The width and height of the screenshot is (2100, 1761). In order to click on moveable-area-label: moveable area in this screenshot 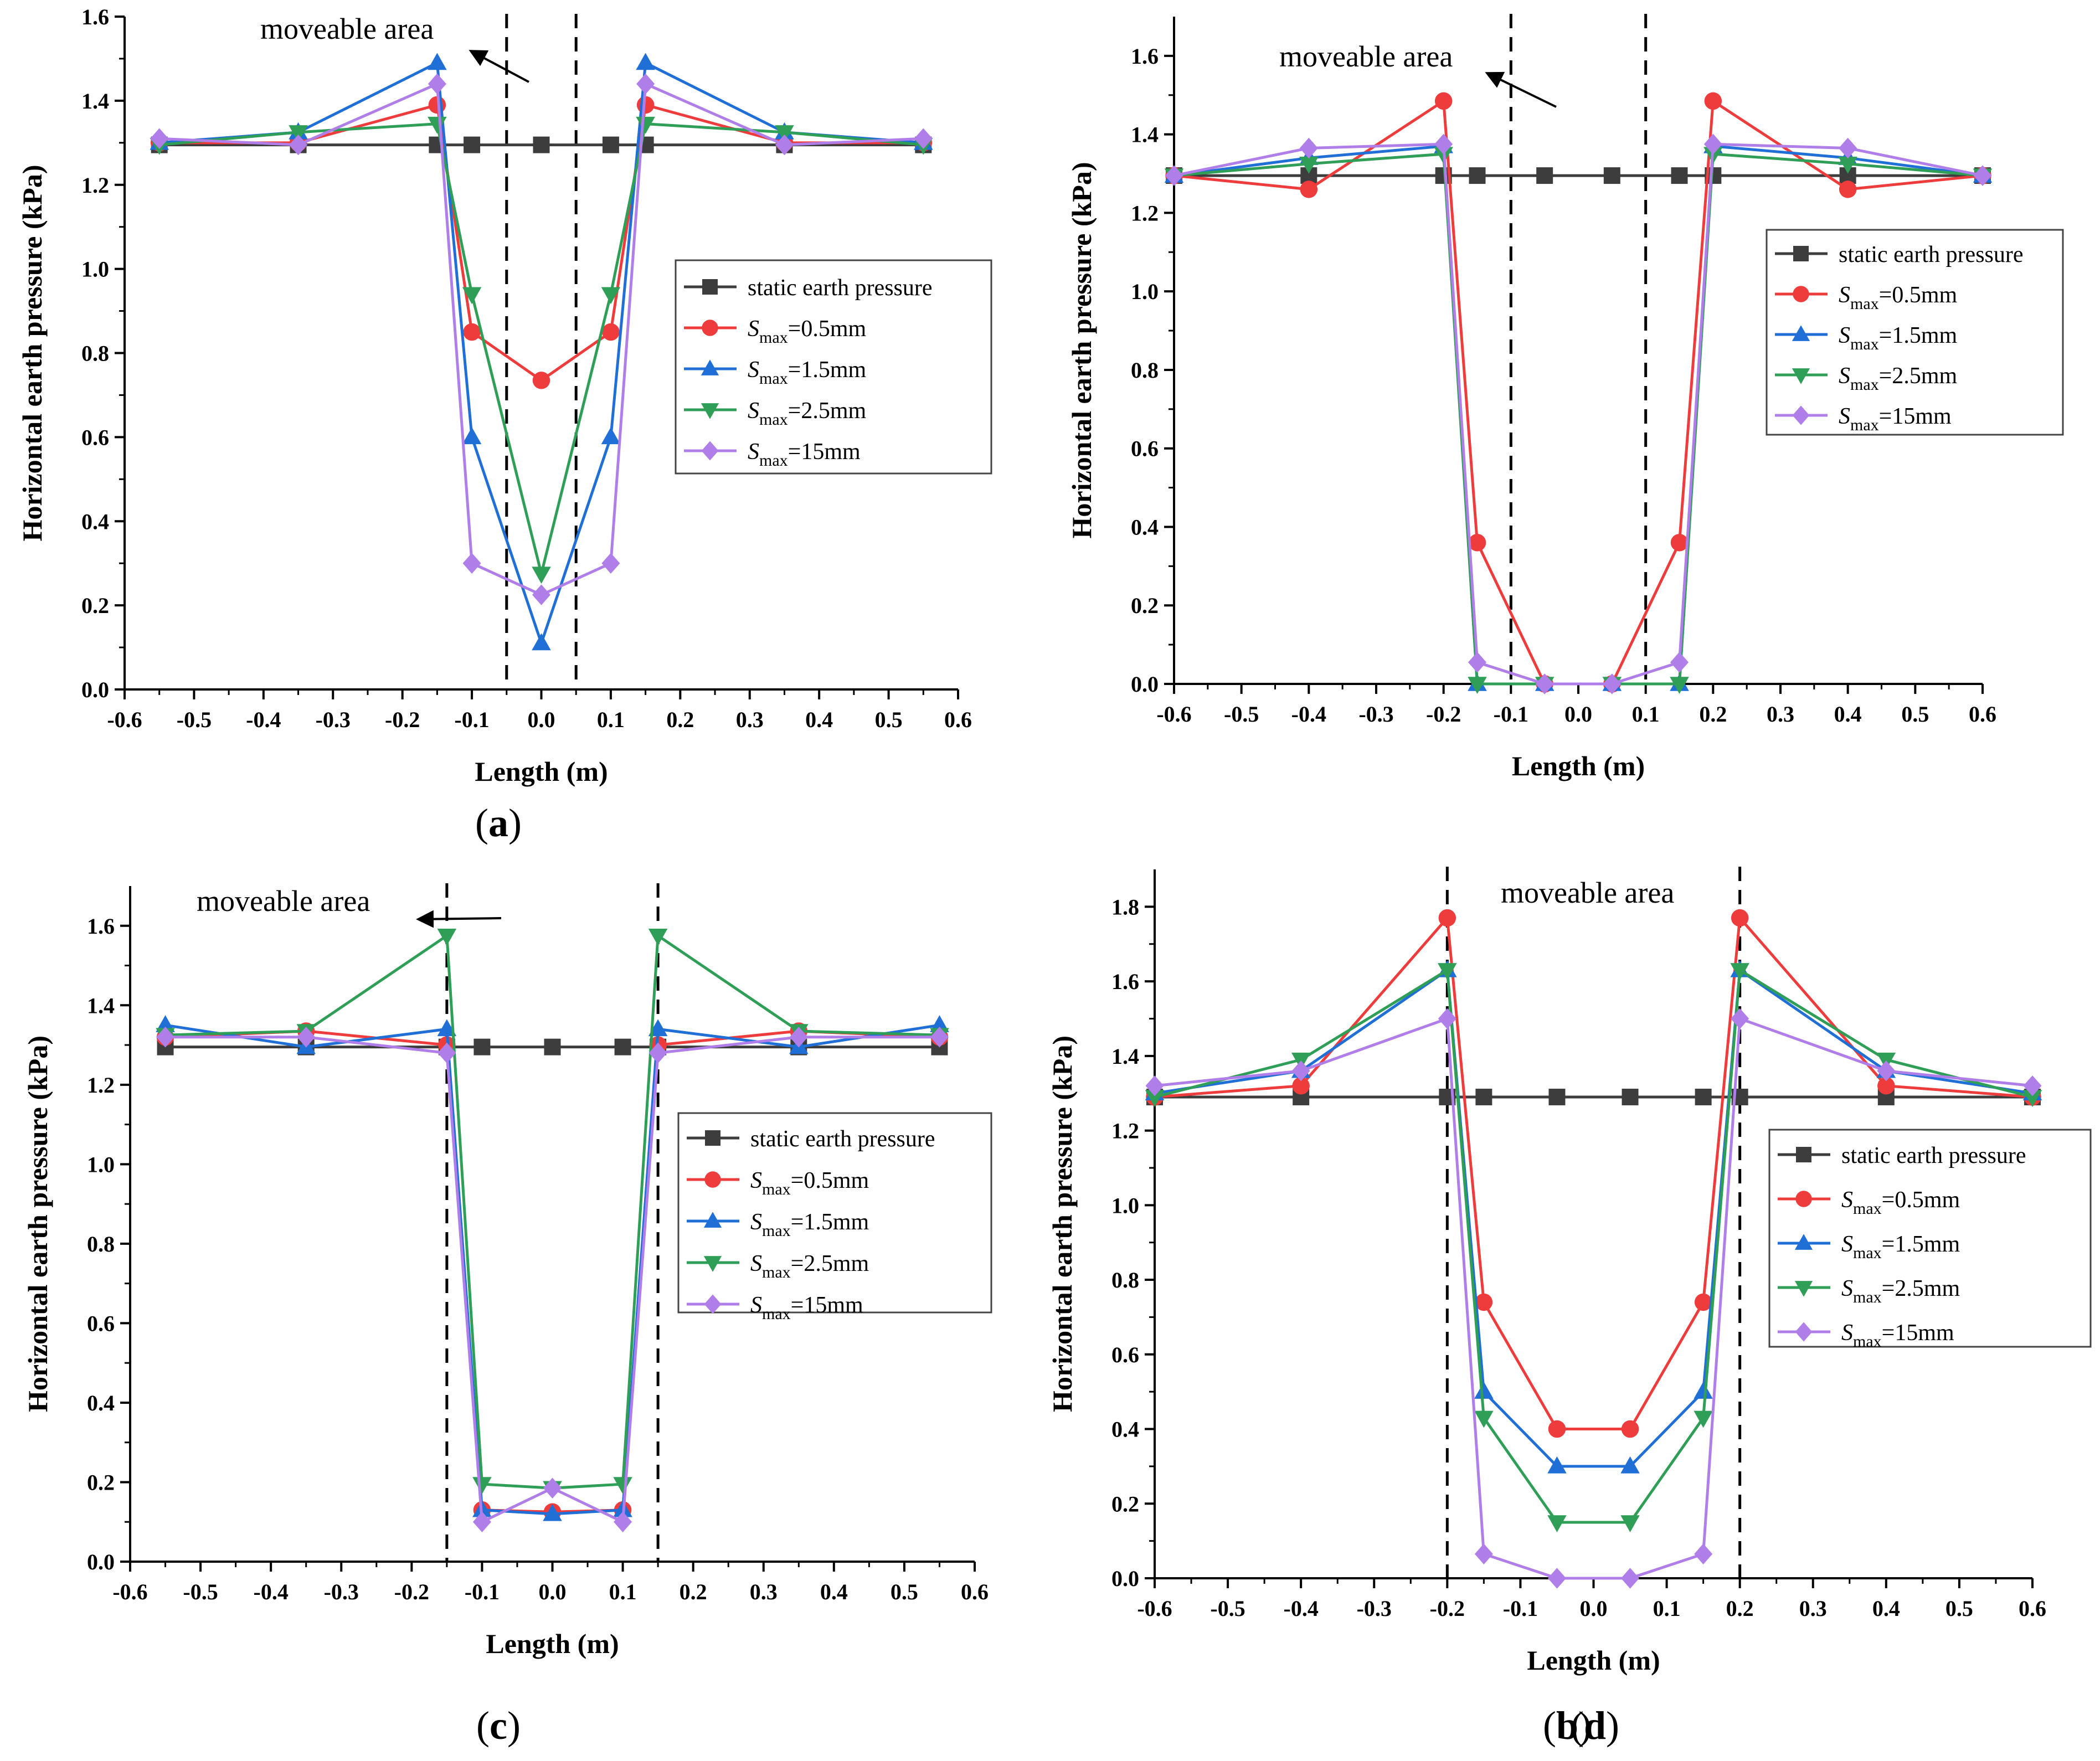, I will do `click(347, 29)`.